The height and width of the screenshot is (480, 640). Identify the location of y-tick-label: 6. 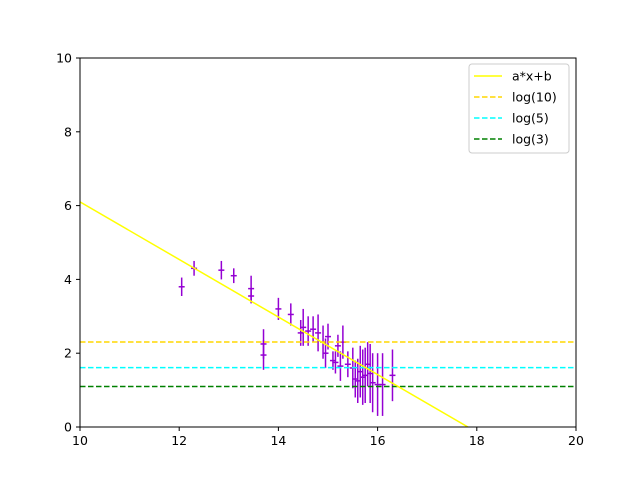
(68, 205).